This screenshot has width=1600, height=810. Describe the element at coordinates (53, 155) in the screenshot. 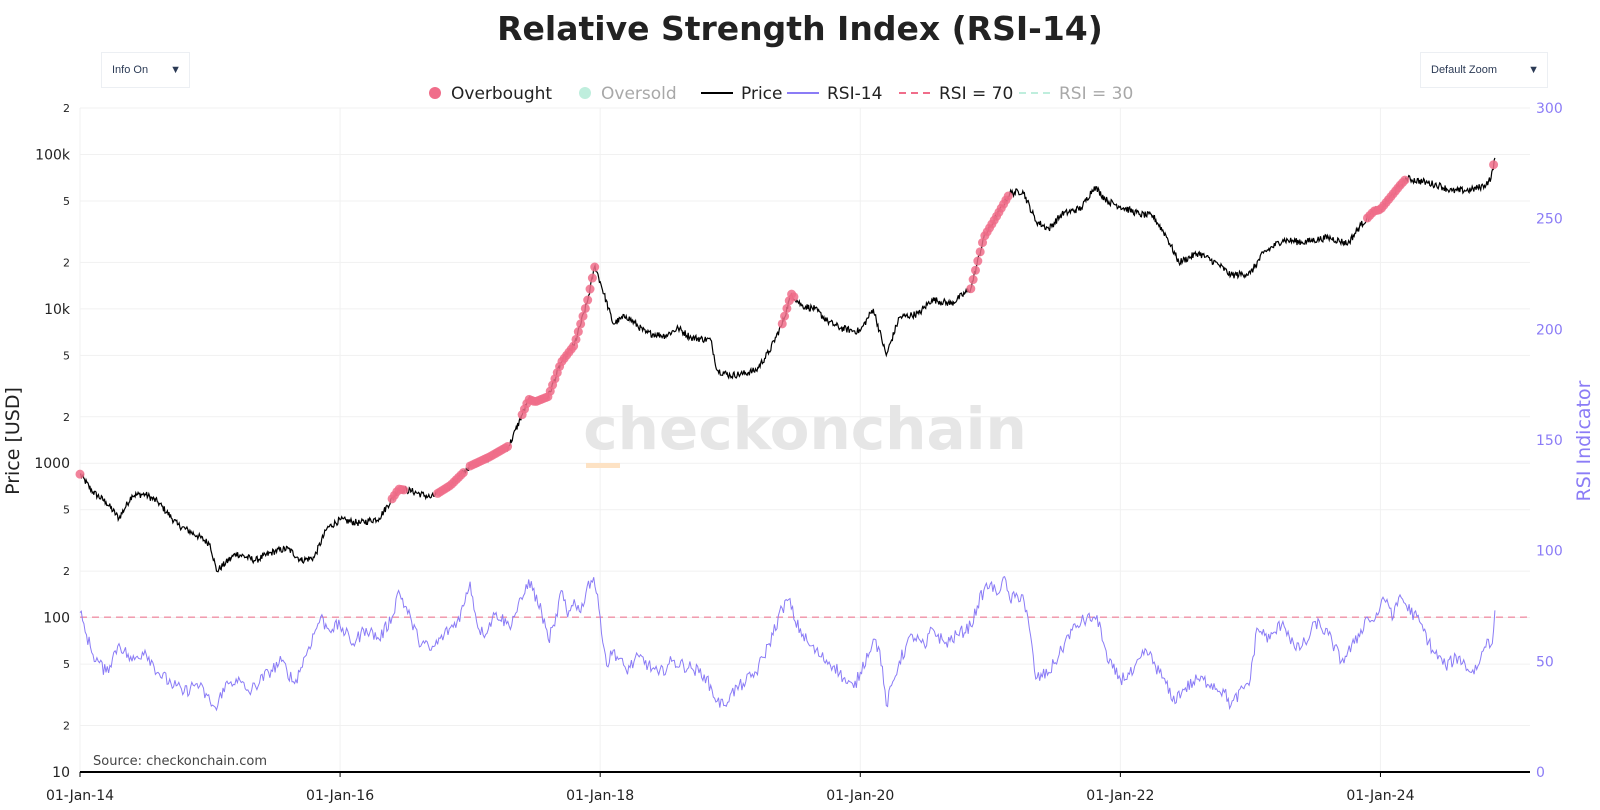

I see `left-axis-major-tick-label: 100k` at that location.